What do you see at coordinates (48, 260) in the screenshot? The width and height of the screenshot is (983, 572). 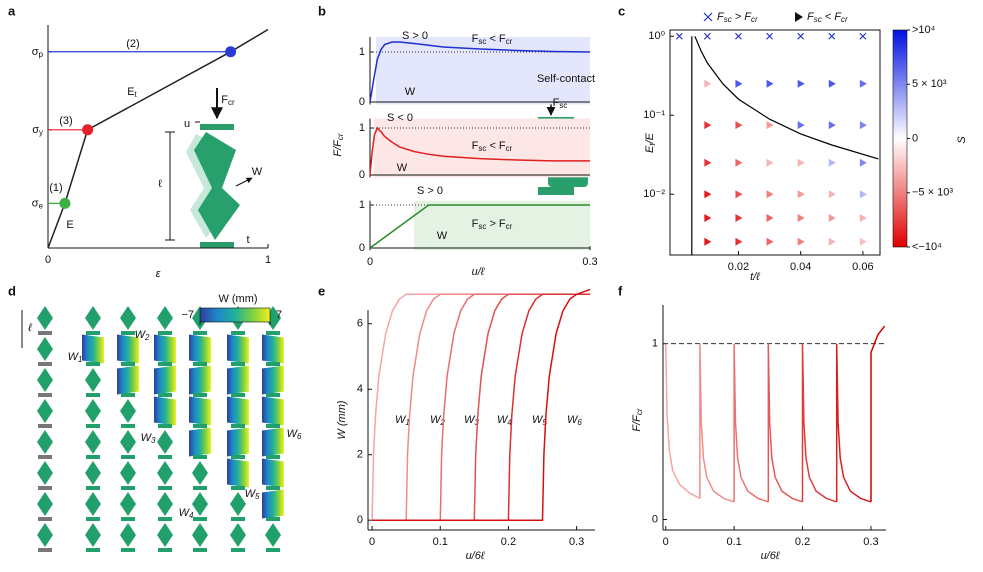 I see `x-tick-label: 0` at bounding box center [48, 260].